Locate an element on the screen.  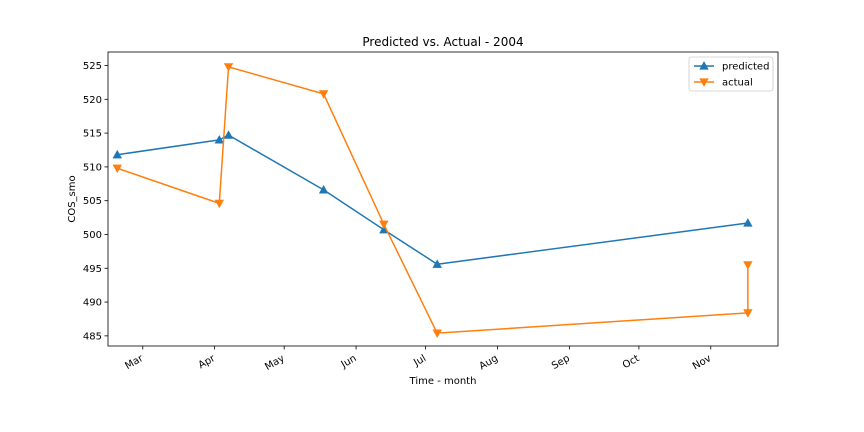
legend-marker-actual is located at coordinates (704, 82).